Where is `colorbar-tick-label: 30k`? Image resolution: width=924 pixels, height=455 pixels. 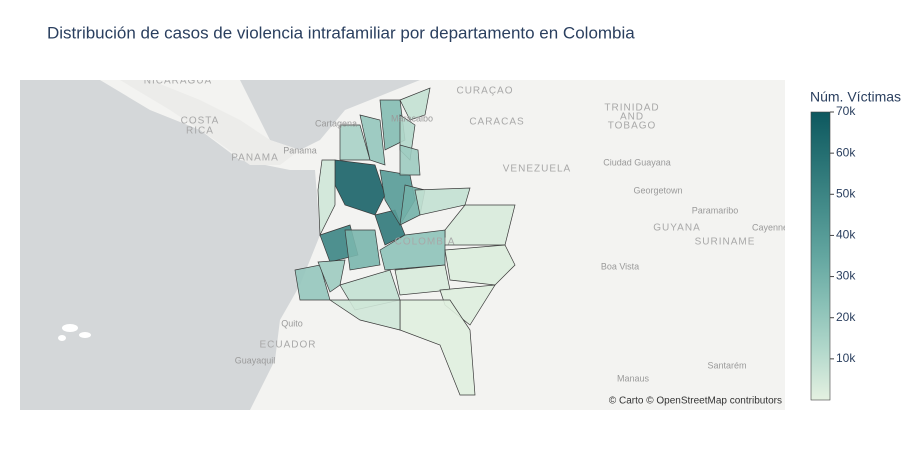
colorbar-tick-label: 30k is located at coordinates (846, 276).